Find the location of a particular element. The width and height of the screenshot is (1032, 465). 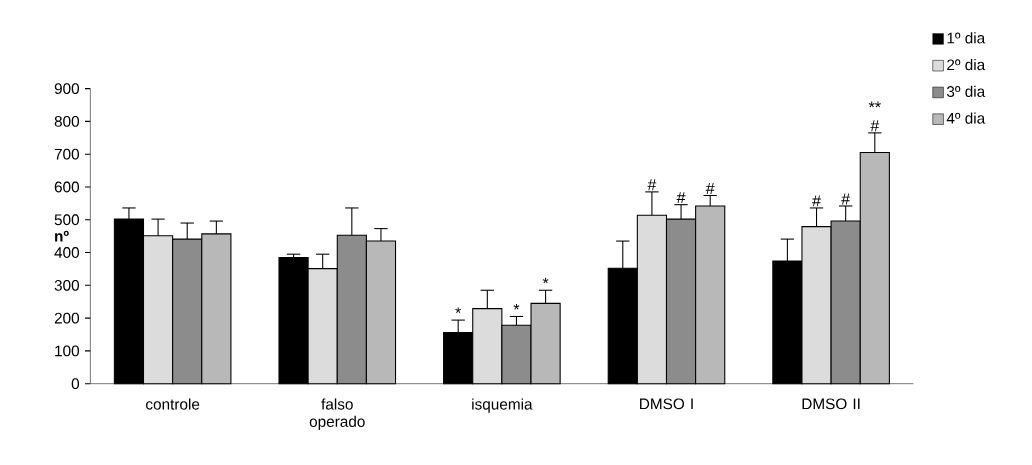

y-tick-label: 100 is located at coordinates (67, 351).